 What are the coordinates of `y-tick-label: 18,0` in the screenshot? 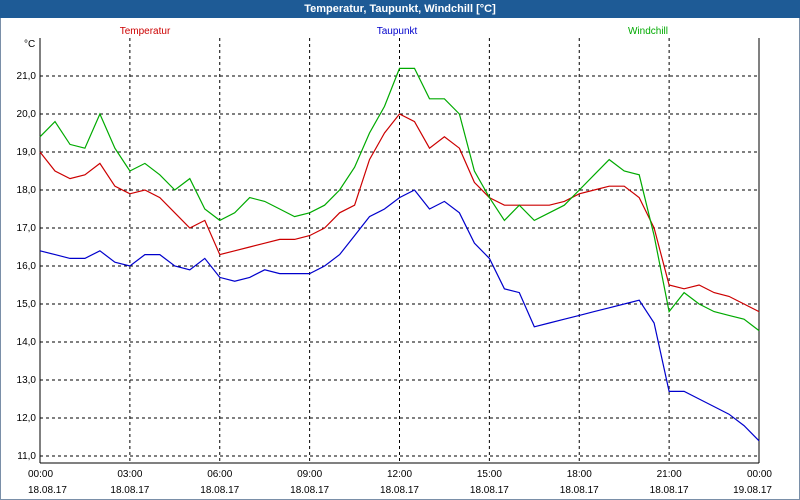 It's located at (27, 190).